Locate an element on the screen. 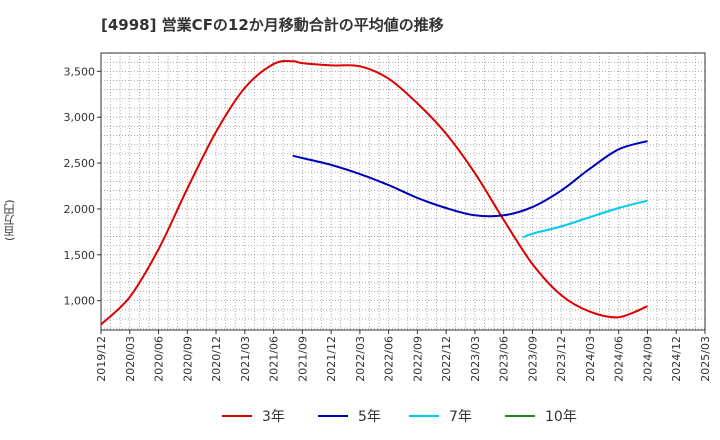  x-tick-label: 2023/06 is located at coordinates (504, 359).